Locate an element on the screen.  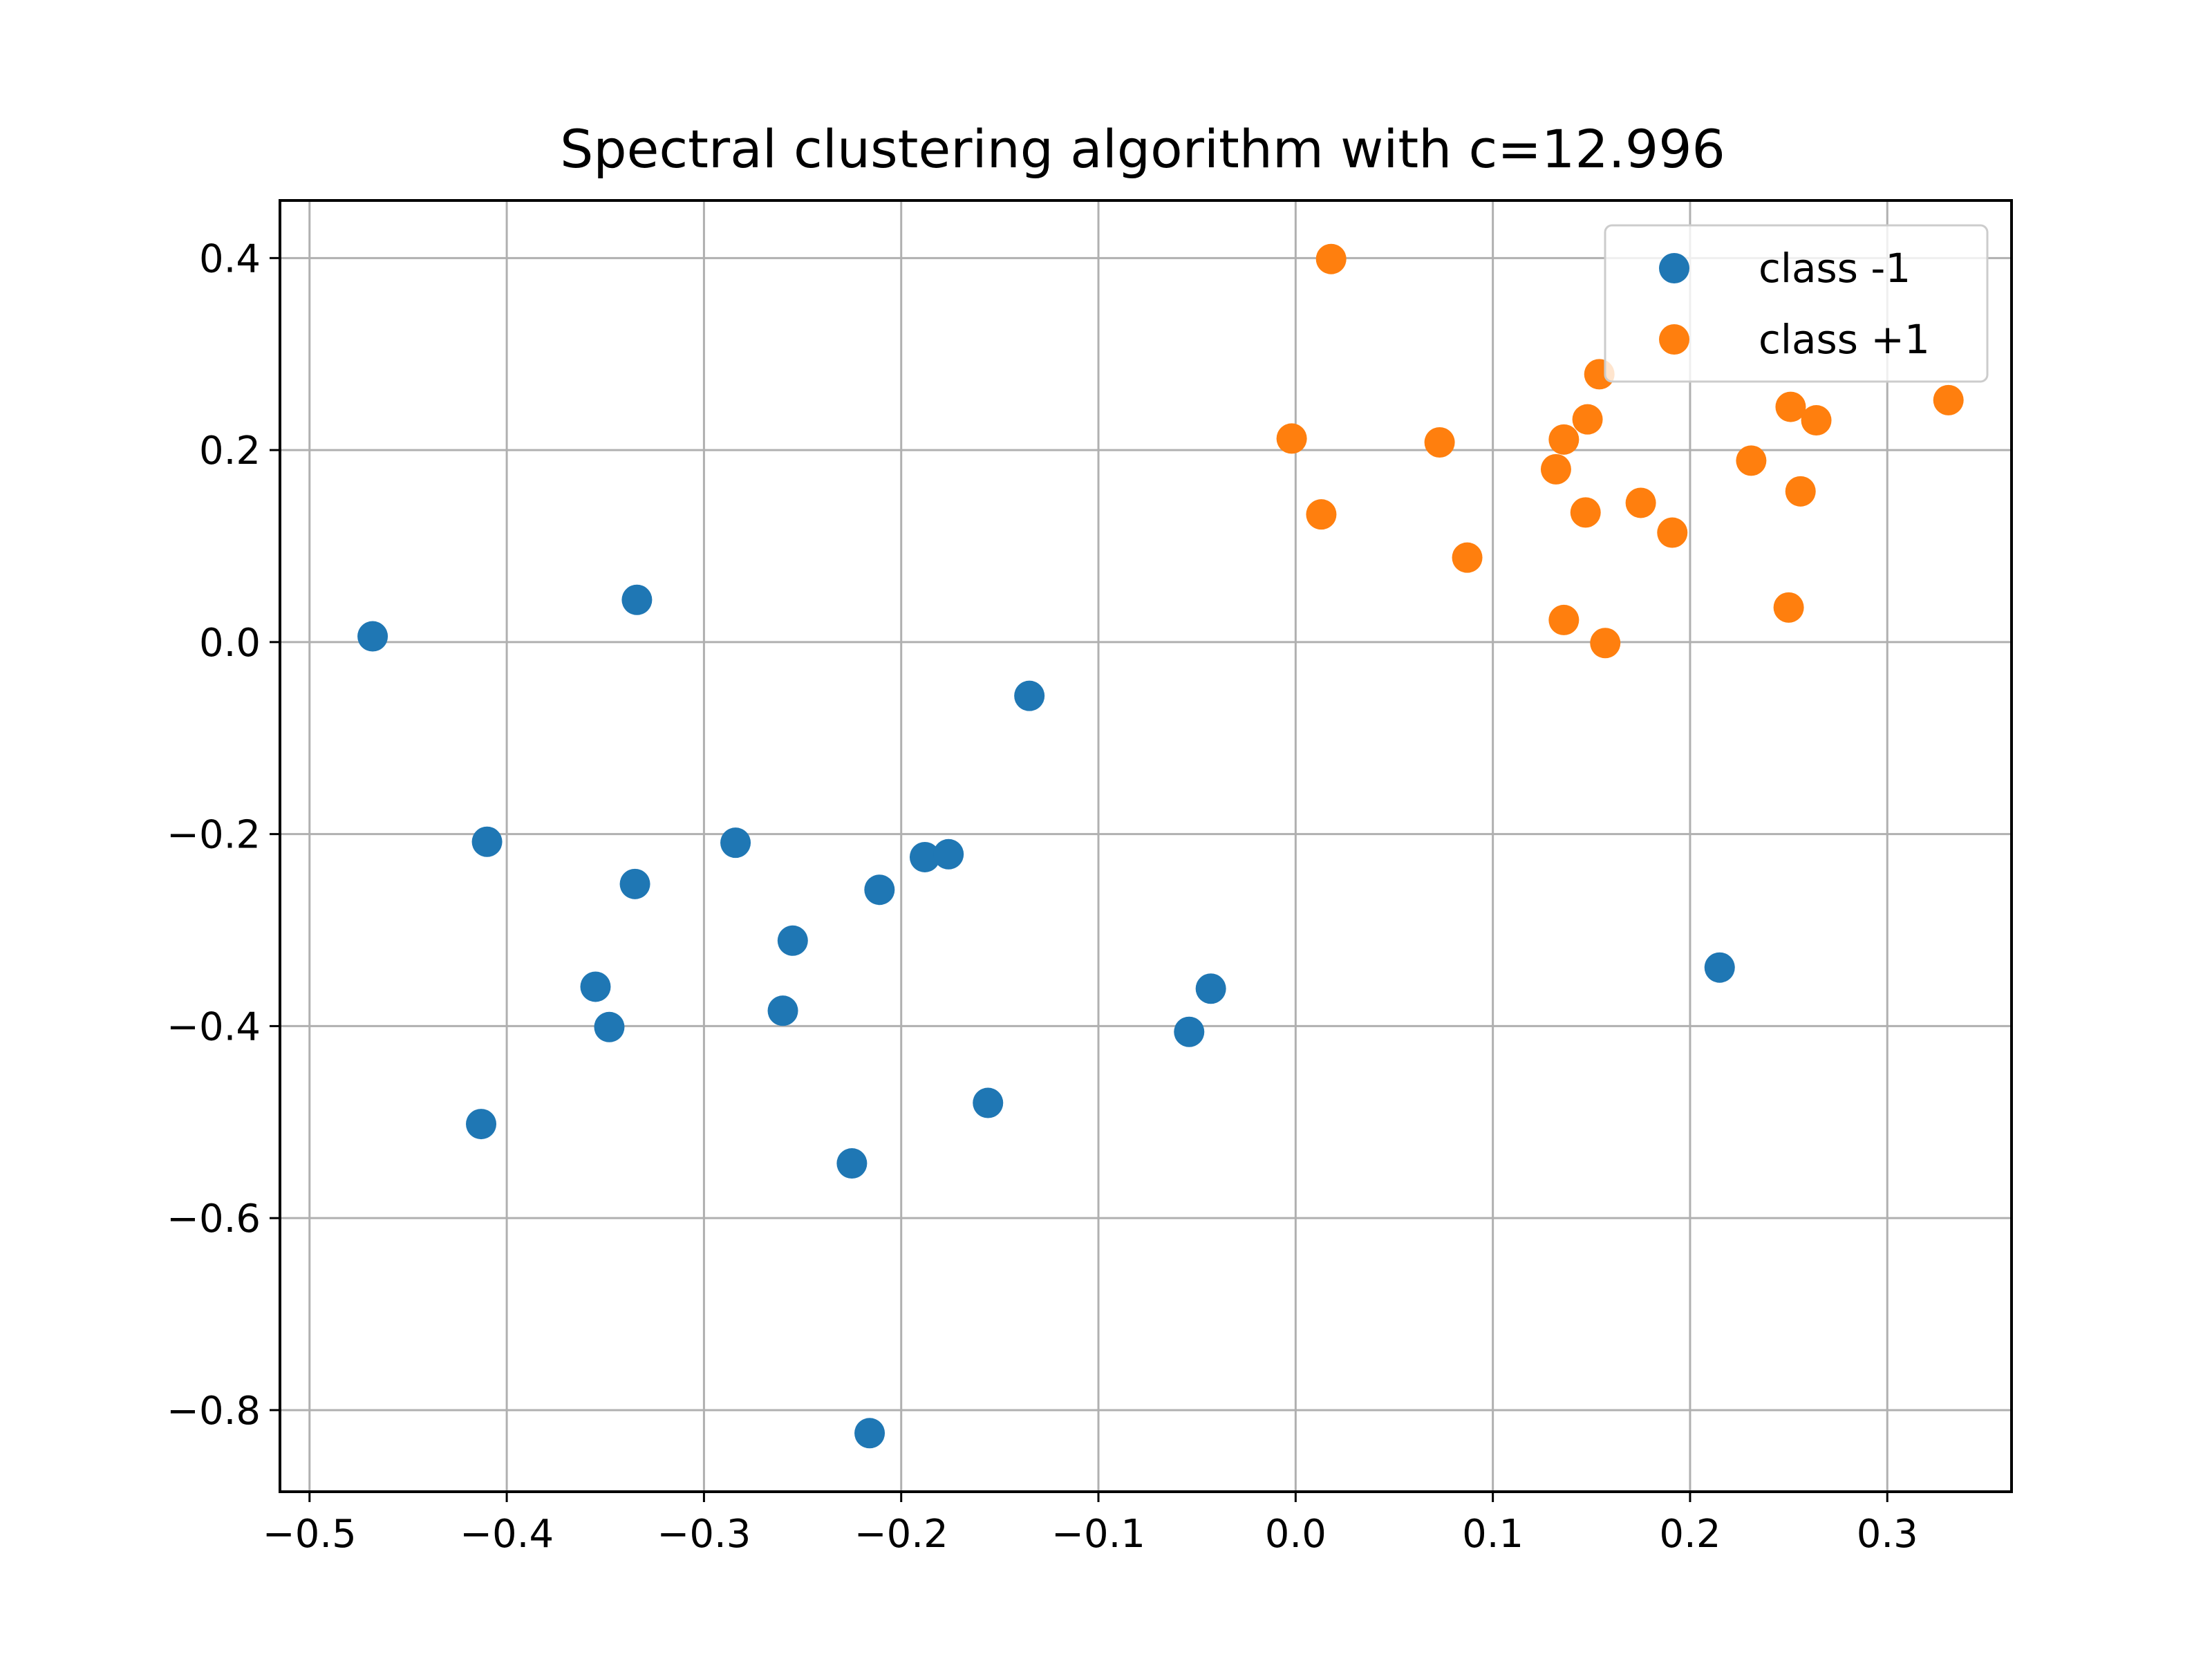
x-tick-label: −0.2 is located at coordinates (901, 1535).